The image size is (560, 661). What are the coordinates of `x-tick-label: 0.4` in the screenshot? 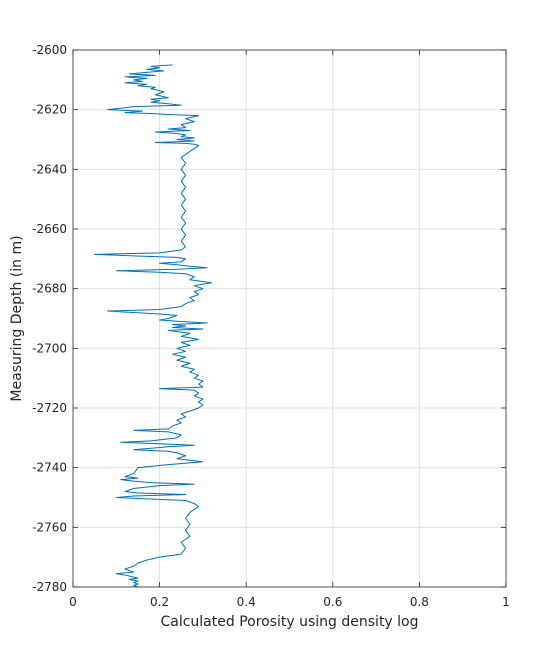 It's located at (246, 602).